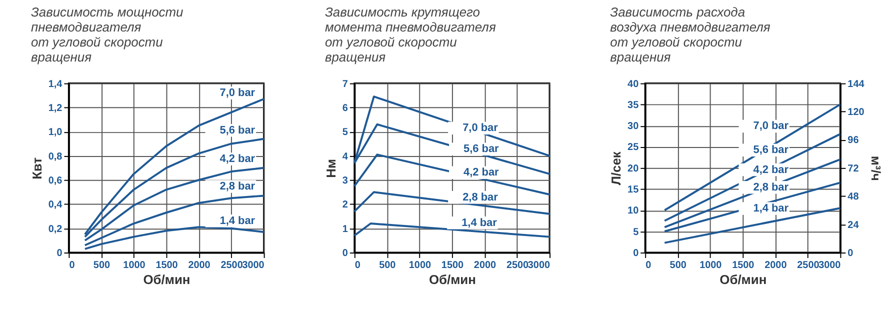  Describe the element at coordinates (634, 126) in the screenshot. I see `y-tick-label: 30` at that location.